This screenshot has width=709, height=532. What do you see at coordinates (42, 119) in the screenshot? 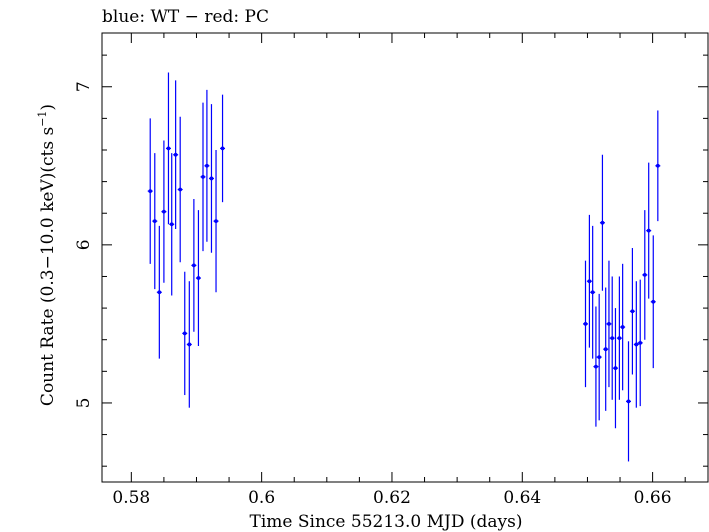
I see `y-axis-label-superscript: −1` at bounding box center [42, 119].